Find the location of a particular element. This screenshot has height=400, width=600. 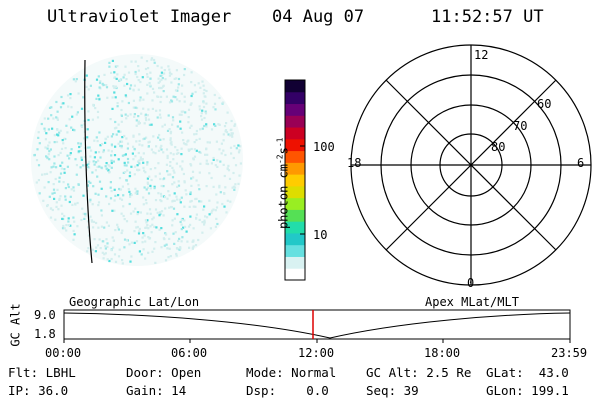

orbit-left-title: Geographic Lat/Lon is located at coordinates (134, 302).